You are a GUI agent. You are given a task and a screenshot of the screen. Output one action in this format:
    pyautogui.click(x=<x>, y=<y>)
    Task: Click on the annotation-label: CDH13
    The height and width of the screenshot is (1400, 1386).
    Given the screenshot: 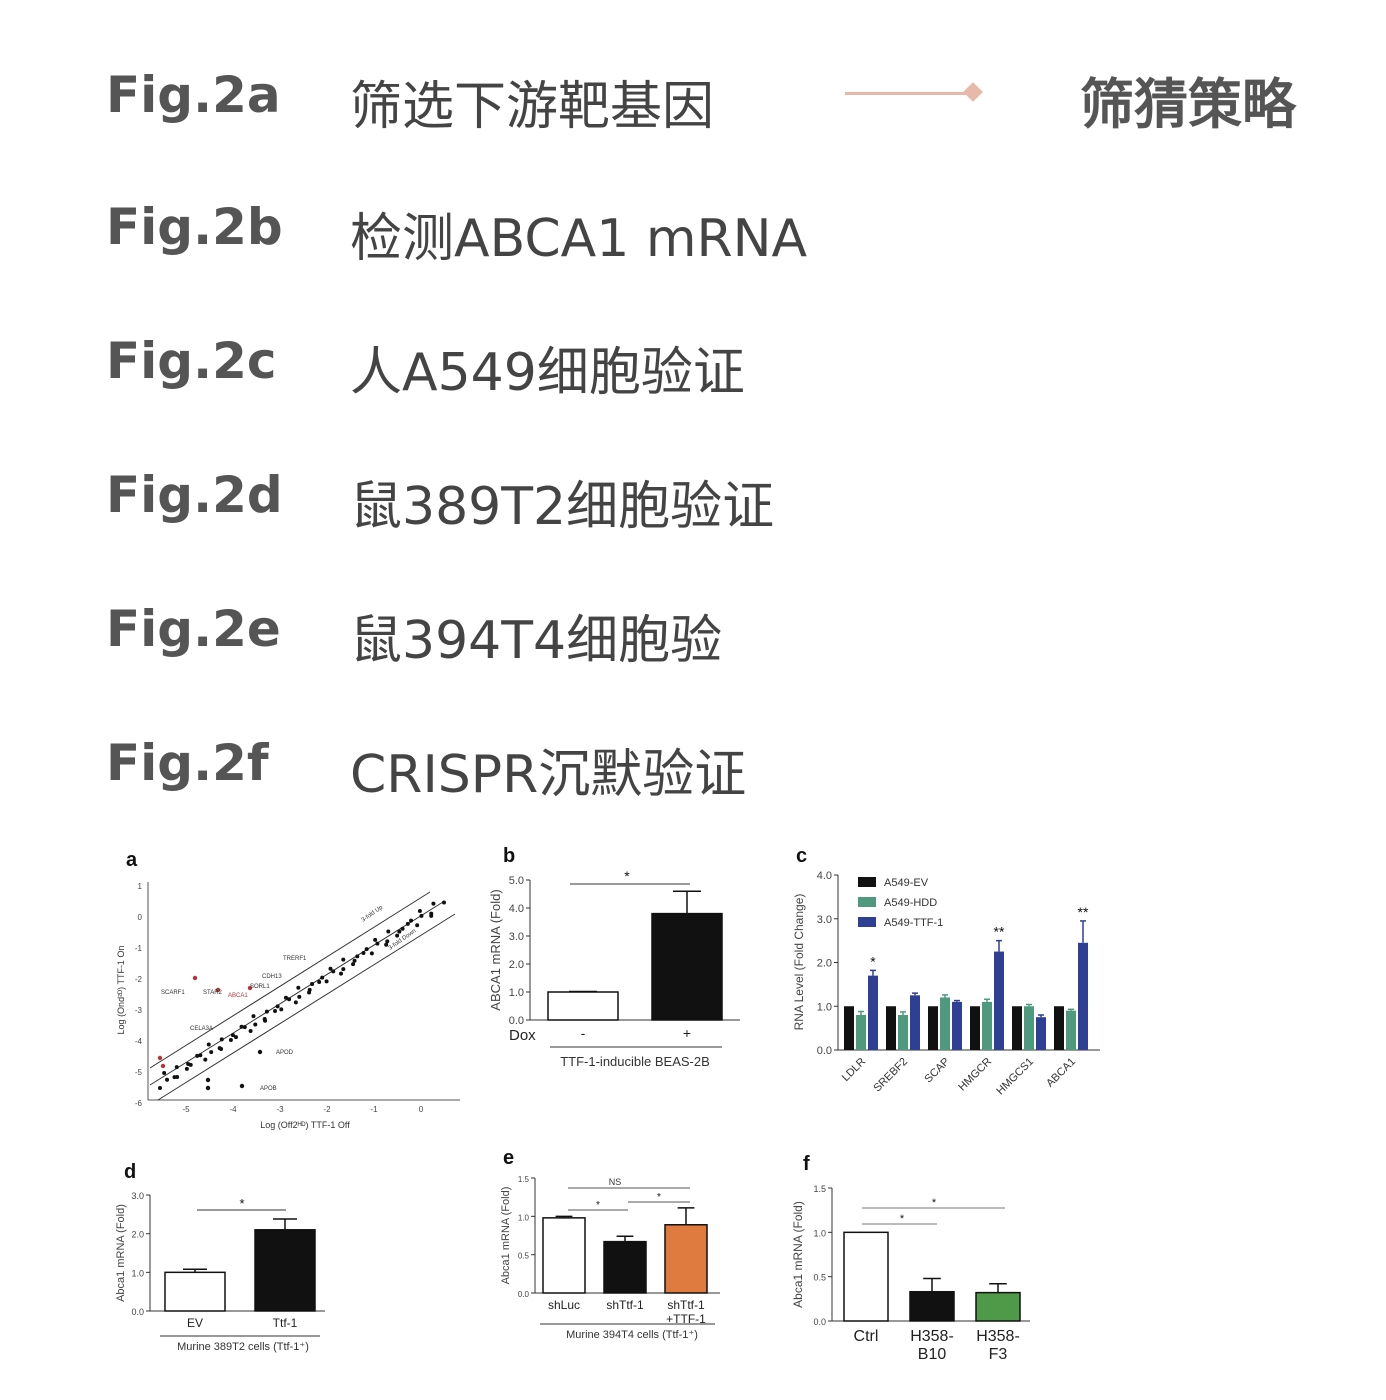 What is the action you would take?
    pyautogui.click(x=272, y=977)
    